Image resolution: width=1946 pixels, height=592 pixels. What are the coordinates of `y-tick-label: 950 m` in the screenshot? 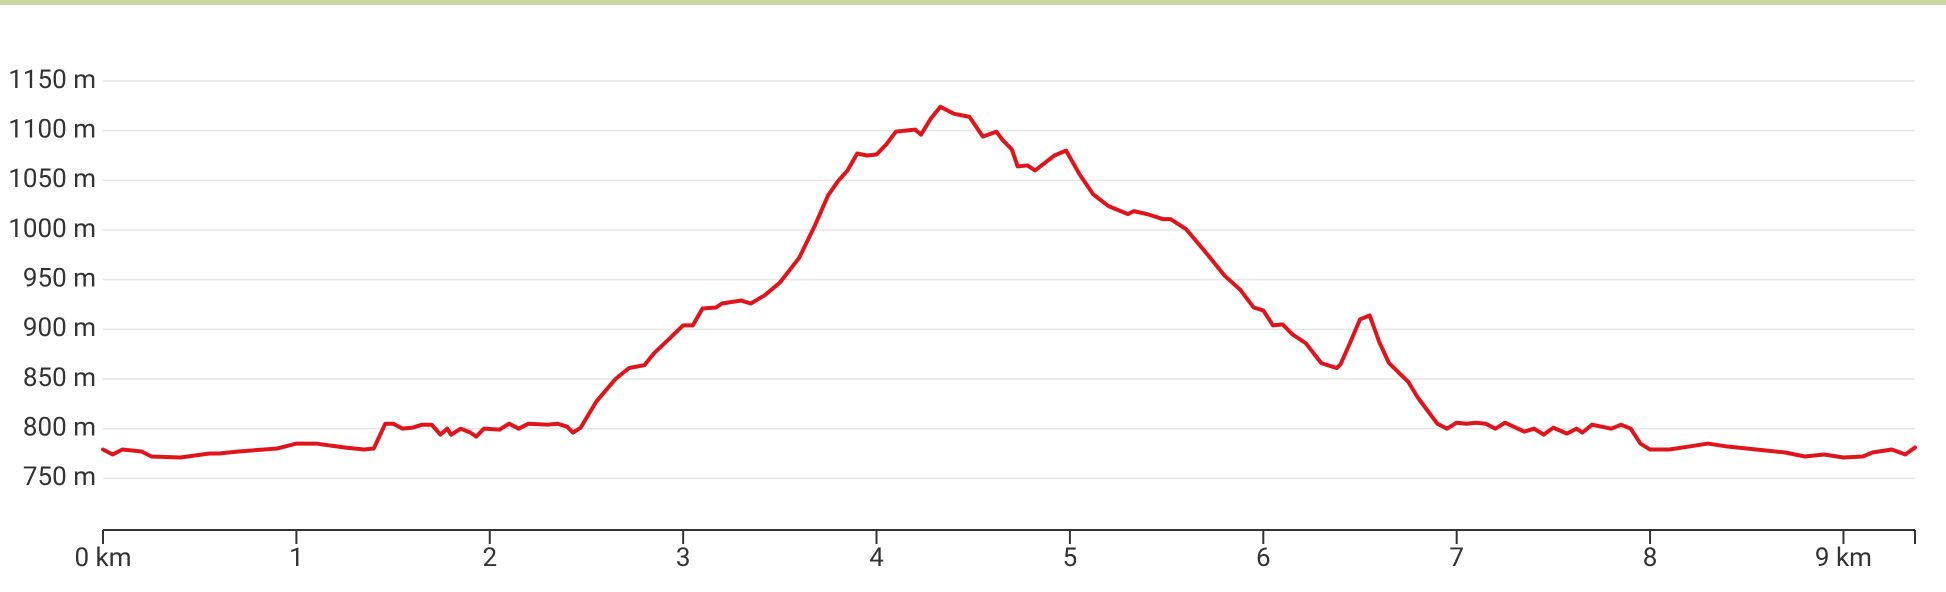 It's located at (59, 279).